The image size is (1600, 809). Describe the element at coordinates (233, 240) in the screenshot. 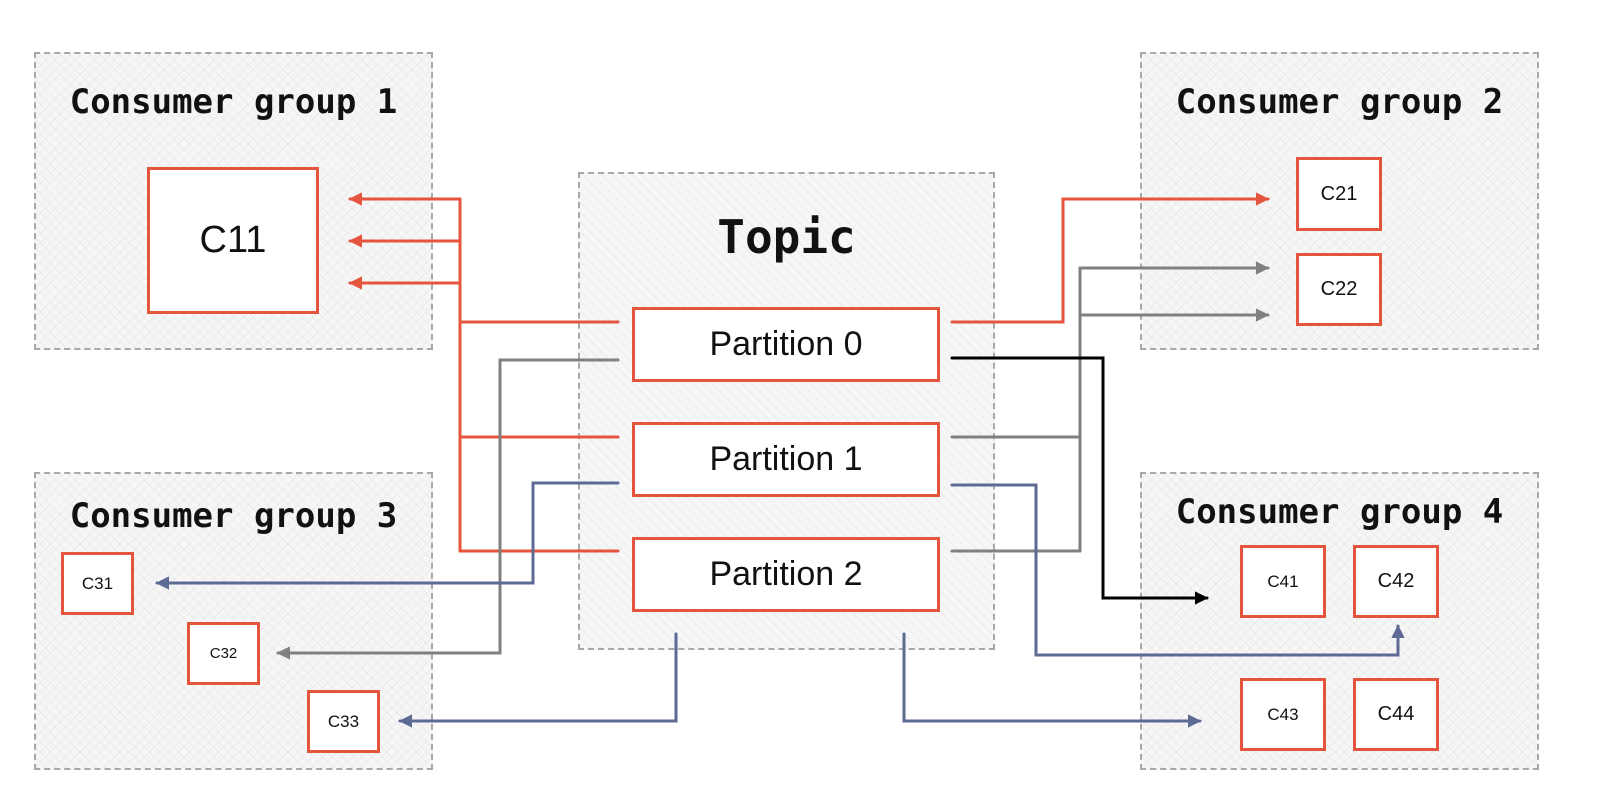

I see `consumer-c11: C11` at that location.